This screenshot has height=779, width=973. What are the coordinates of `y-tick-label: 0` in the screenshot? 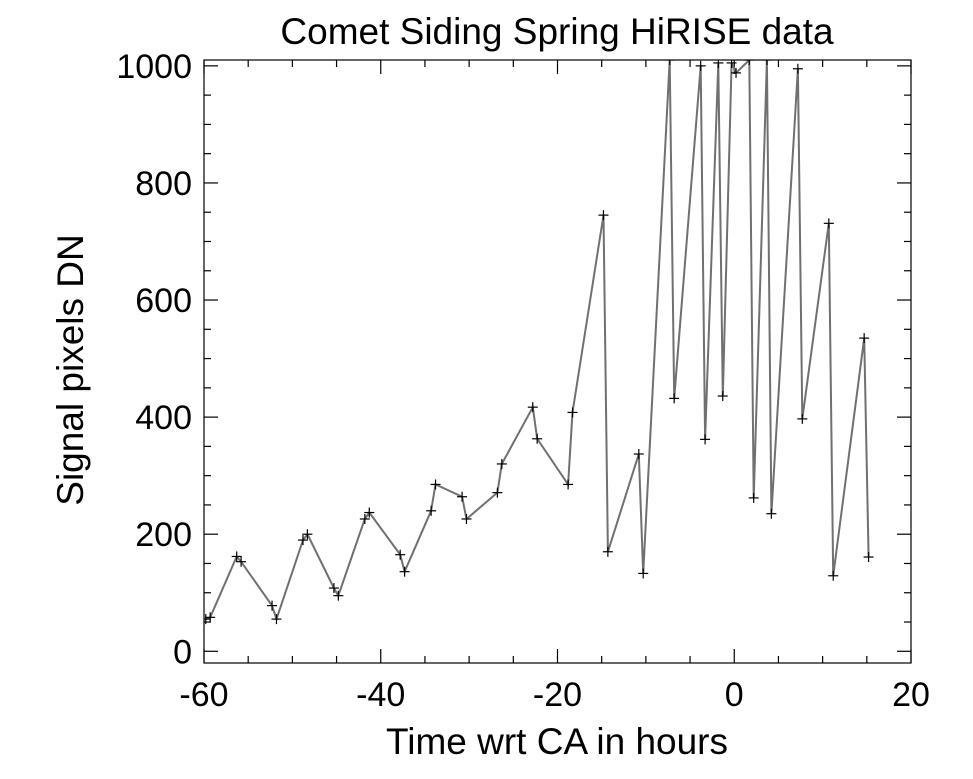 It's located at (182, 652).